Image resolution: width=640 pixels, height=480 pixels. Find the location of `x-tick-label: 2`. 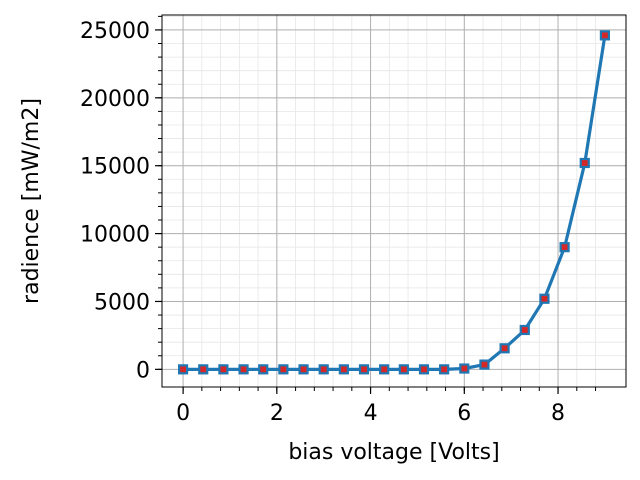

x-tick-label: 2 is located at coordinates (277, 413).